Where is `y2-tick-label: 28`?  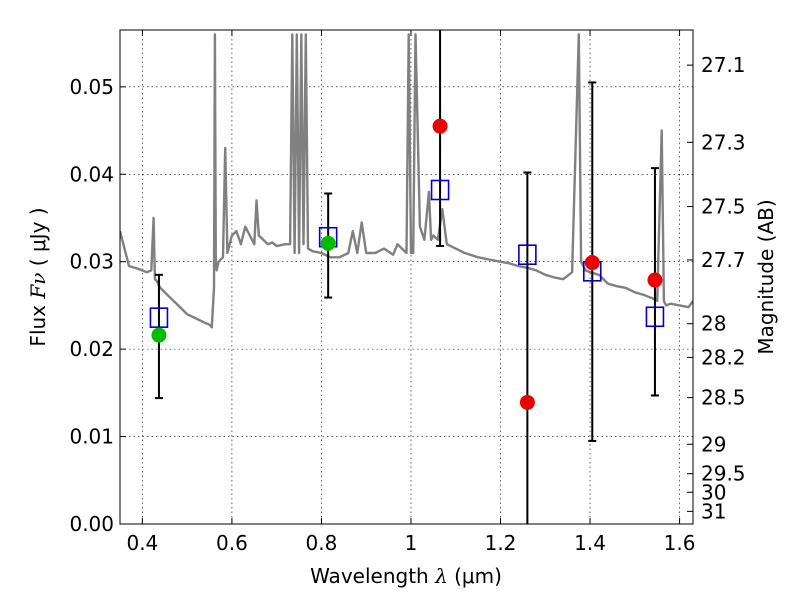
y2-tick-label: 28 is located at coordinates (713, 324).